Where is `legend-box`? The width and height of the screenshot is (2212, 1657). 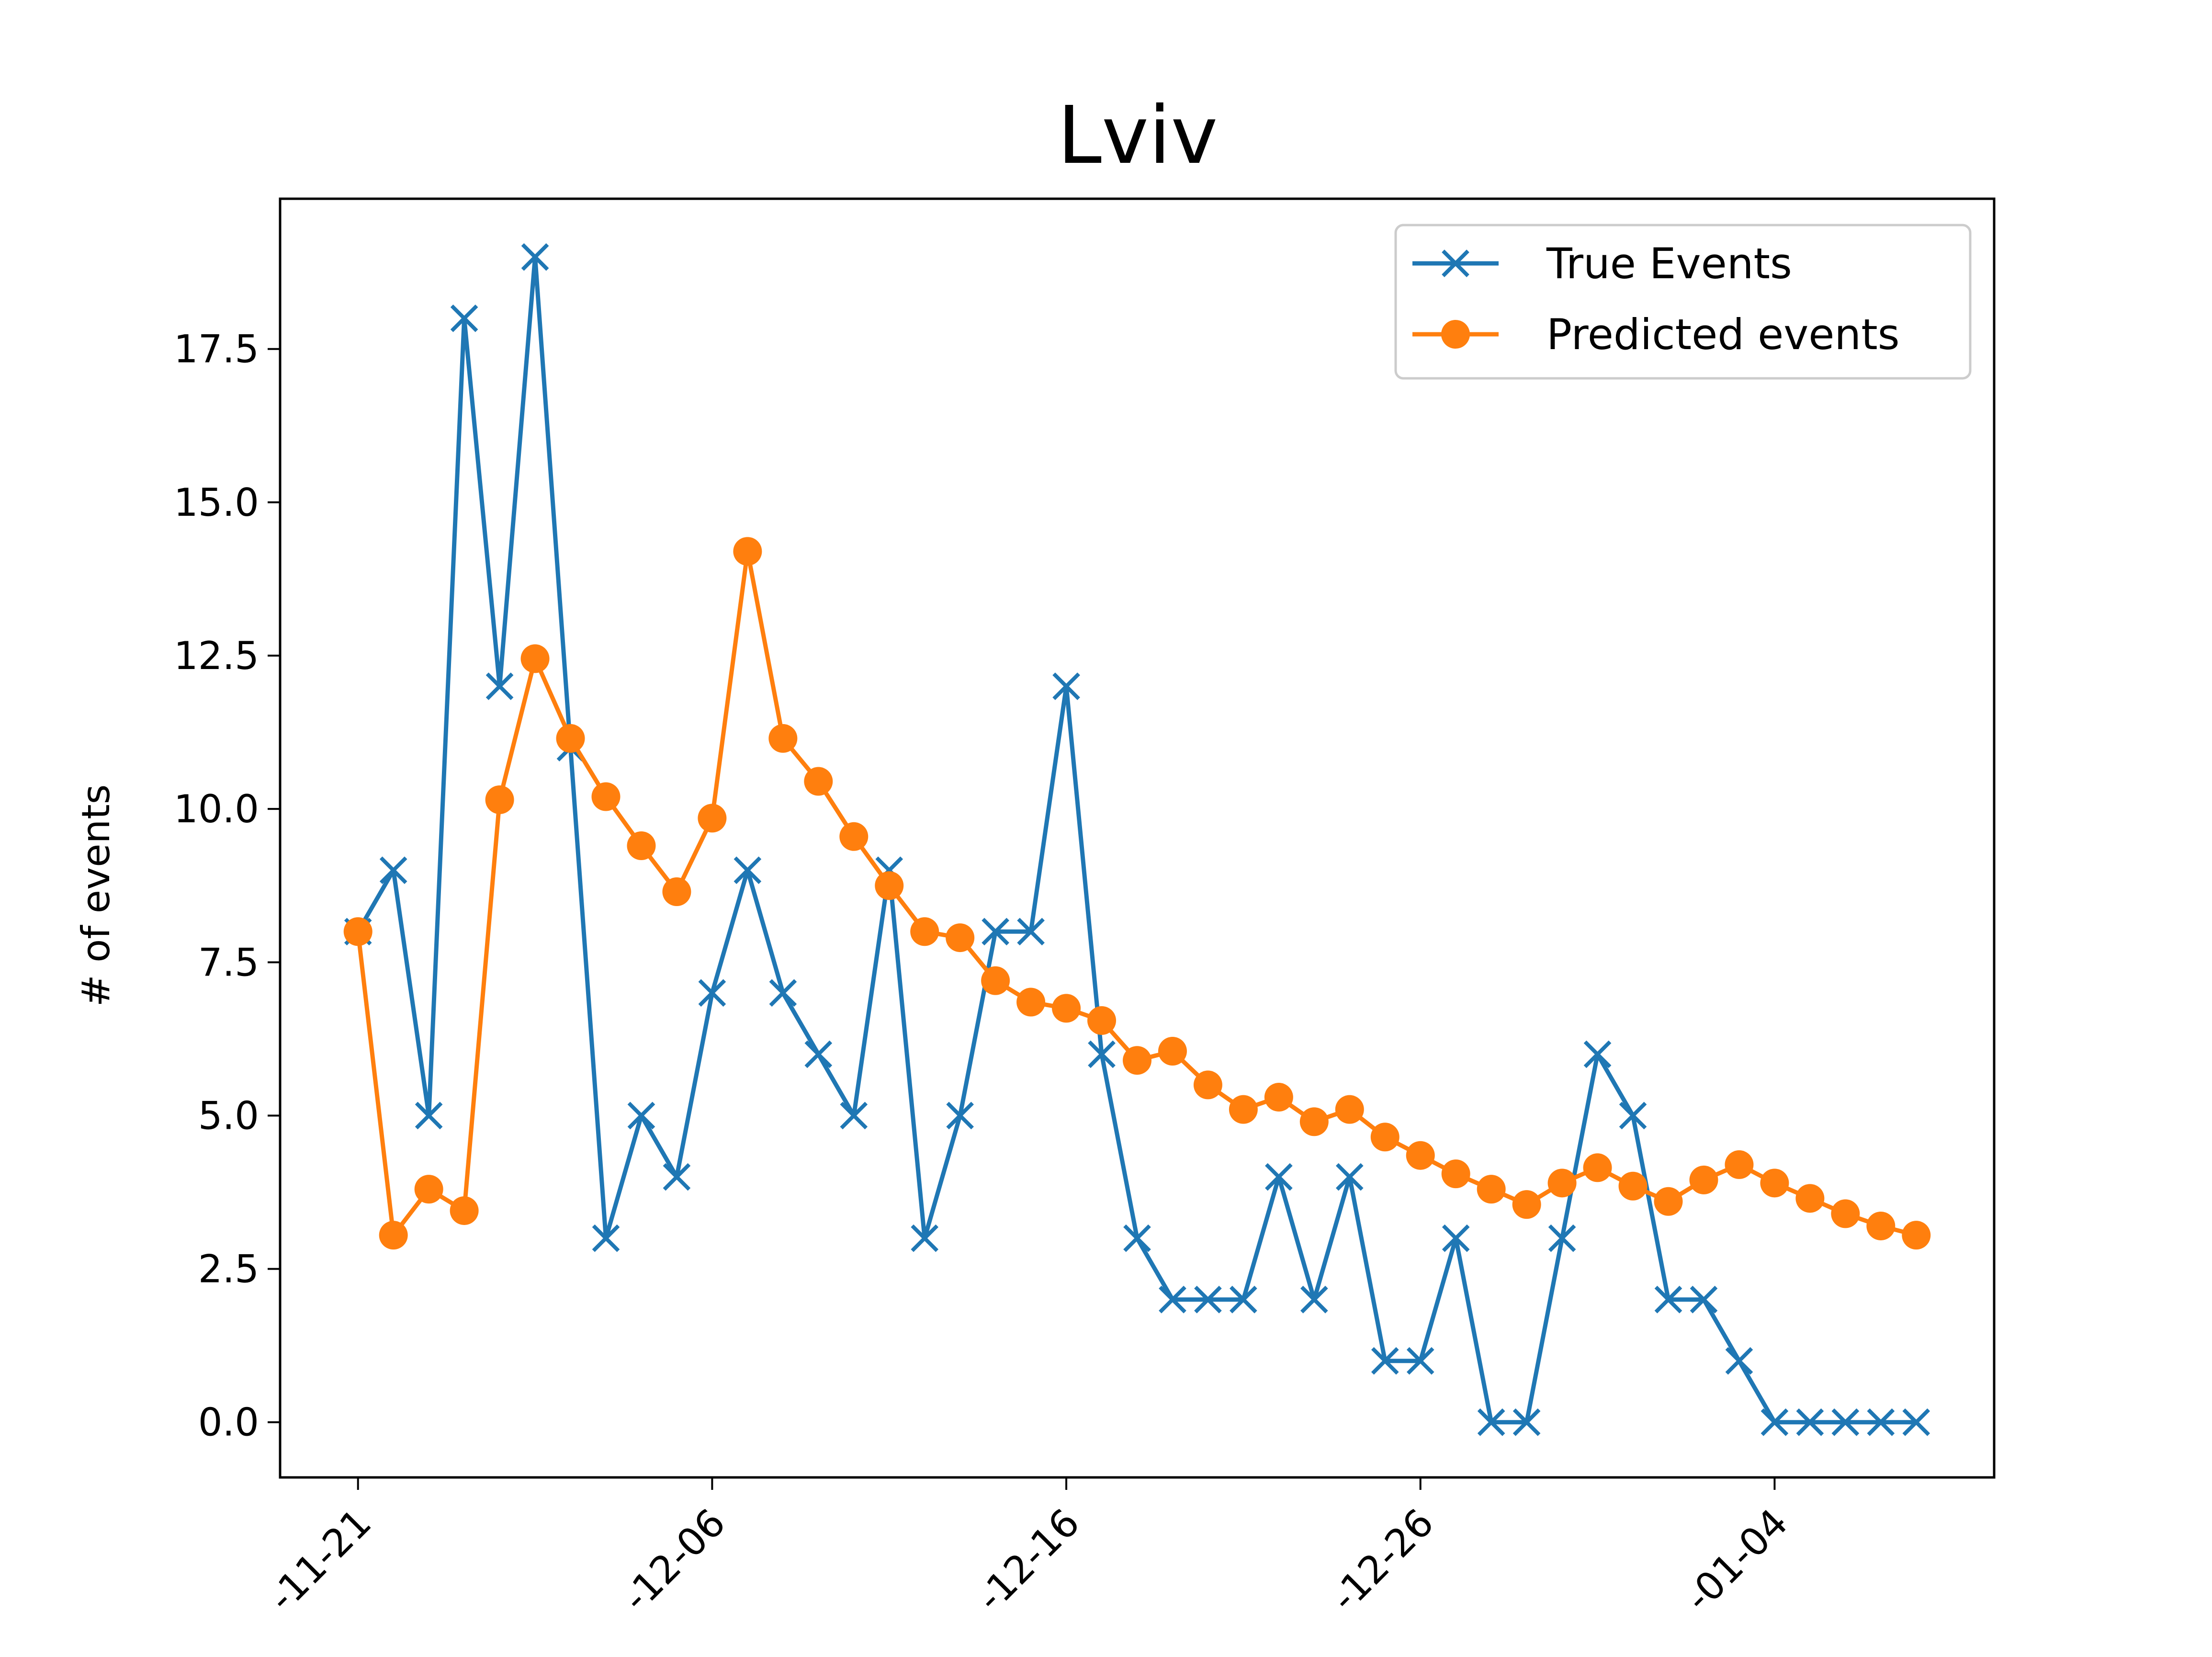
legend-box is located at coordinates (1683, 302).